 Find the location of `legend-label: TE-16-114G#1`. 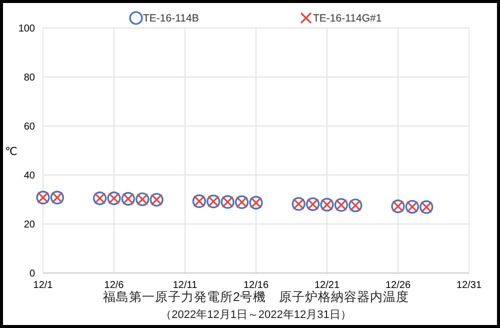

legend-label: TE-16-114G#1 is located at coordinates (347, 18).